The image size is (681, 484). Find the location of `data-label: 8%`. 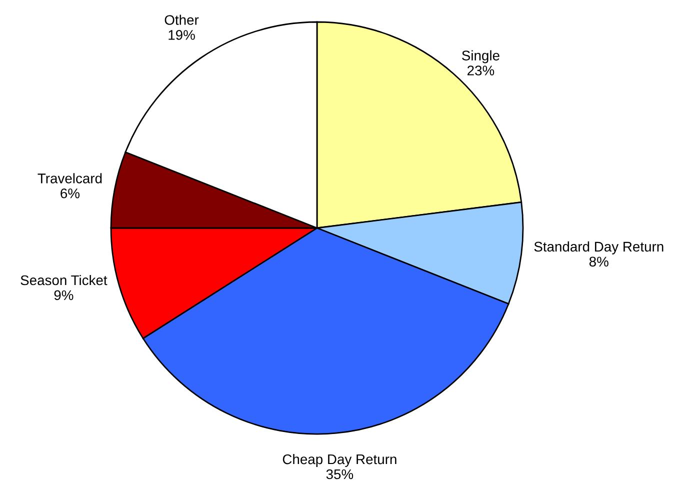

data-label: 8% is located at coordinates (598, 261).